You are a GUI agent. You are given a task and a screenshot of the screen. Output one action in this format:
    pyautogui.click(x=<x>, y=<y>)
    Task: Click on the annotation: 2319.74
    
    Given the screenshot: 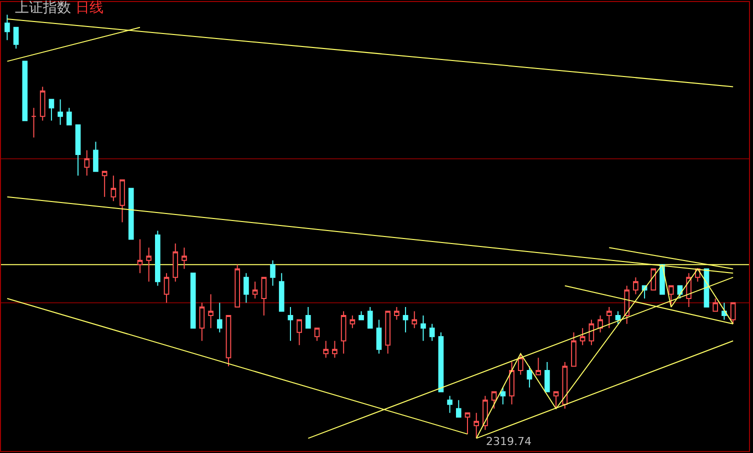 What is the action you would take?
    pyautogui.click(x=509, y=441)
    